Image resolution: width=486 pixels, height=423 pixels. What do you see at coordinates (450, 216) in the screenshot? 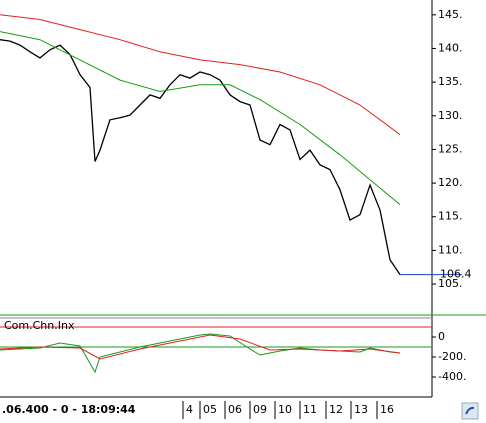
I see `y-tick-label: 115.` at bounding box center [450, 216].